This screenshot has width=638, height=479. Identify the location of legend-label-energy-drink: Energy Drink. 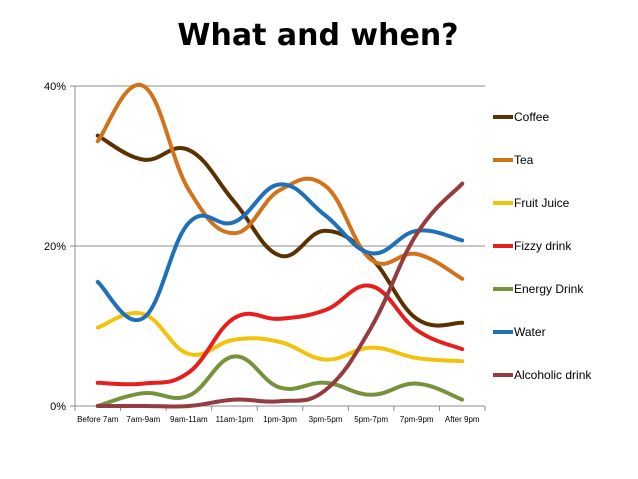
(549, 289).